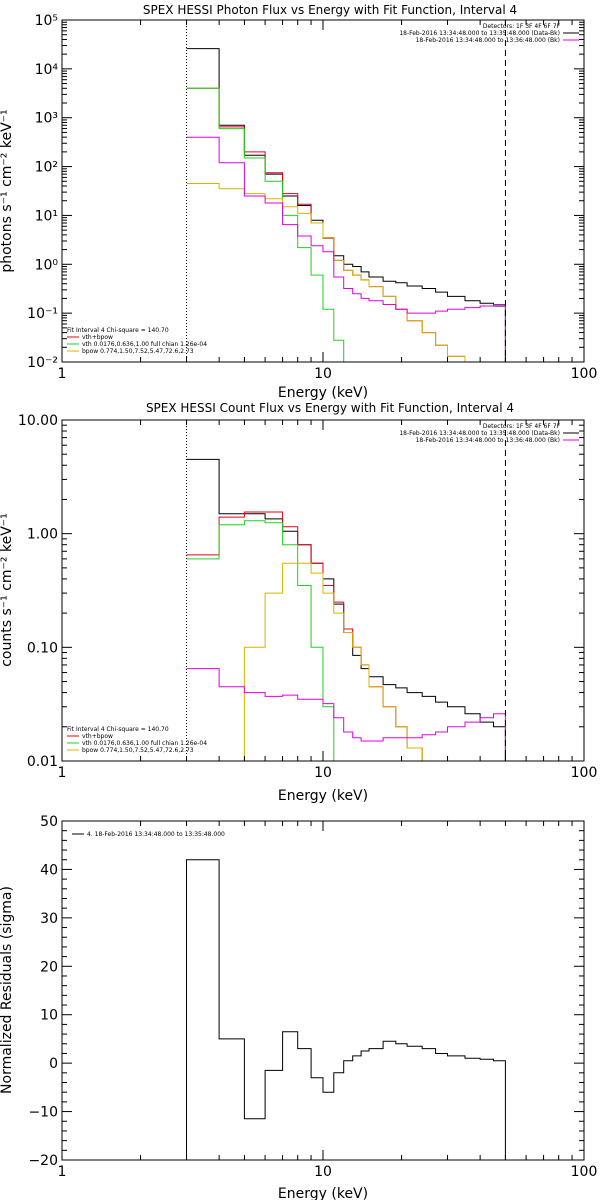 This screenshot has height=1200, width=600. Describe the element at coordinates (47, 70) in the screenshot. I see `y-tick-label: 10⁴` at that location.